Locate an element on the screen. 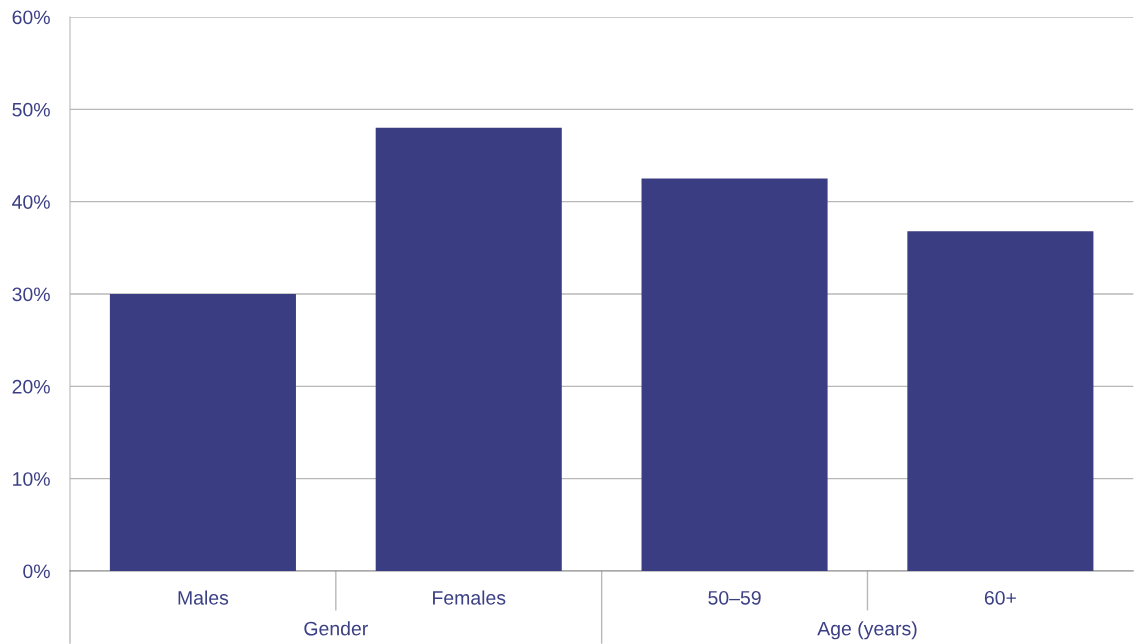 The image size is (1135, 644). y-tick-label: 0% is located at coordinates (36, 571).